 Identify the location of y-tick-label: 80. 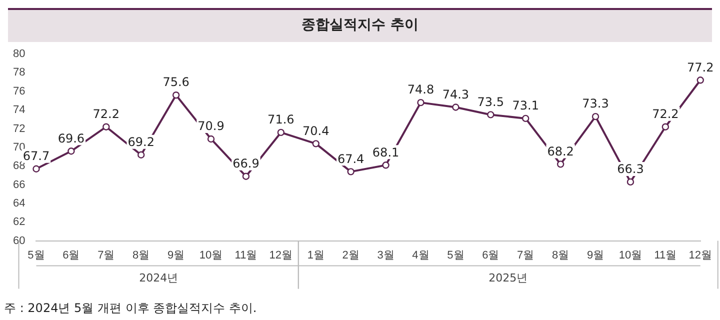
(19, 54).